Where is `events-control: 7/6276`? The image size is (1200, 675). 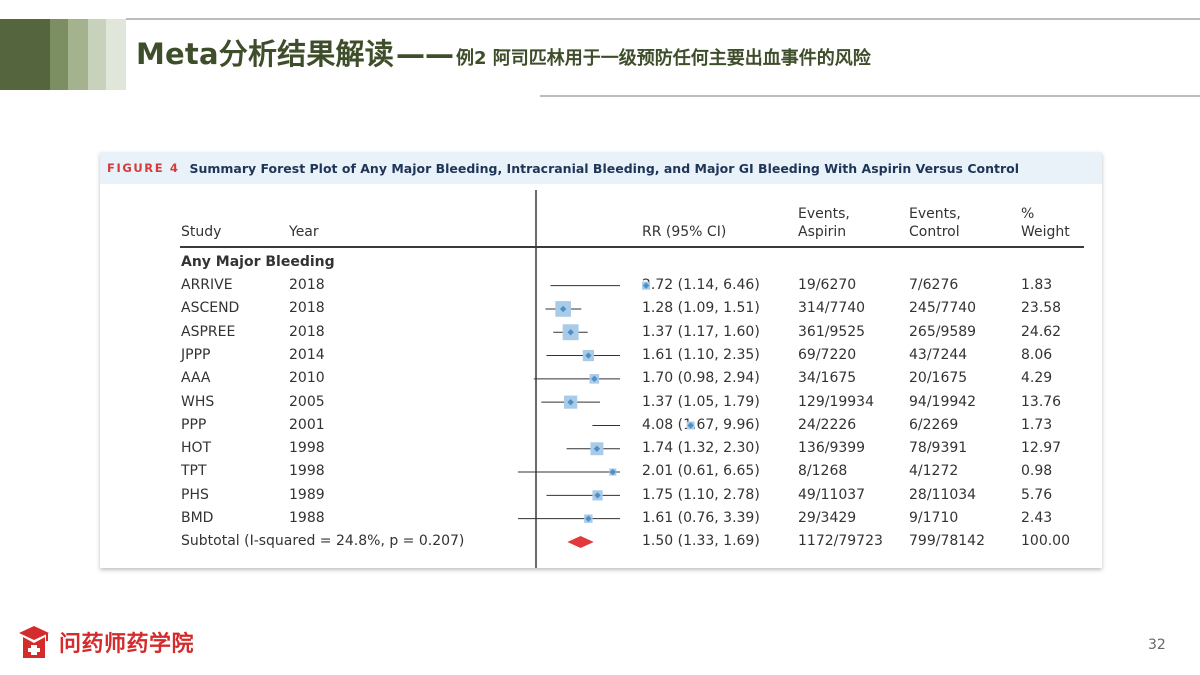
events-control: 7/6276 is located at coordinates (934, 285).